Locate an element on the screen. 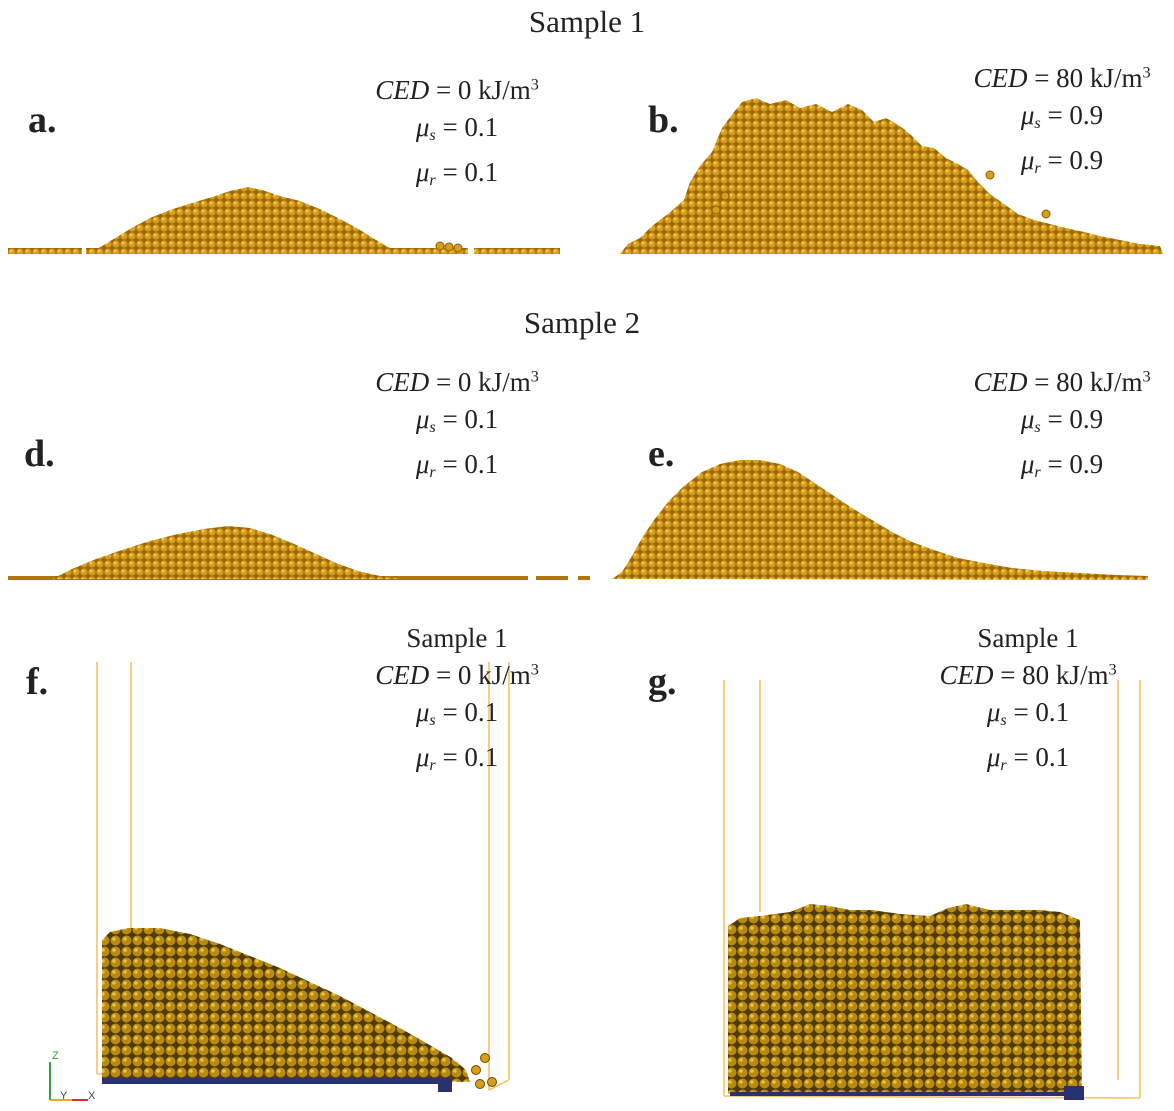  panel-a-params: CED = 0 kJ/m3 μs = 0.1 μr = 0.1 is located at coordinates (457, 135).